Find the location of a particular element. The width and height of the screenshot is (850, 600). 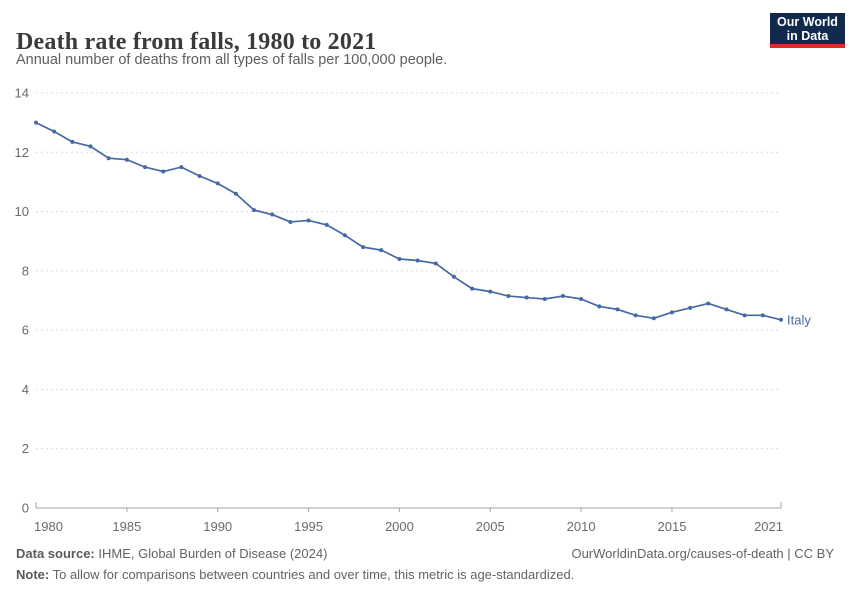

y-axis-tick-label: 6 is located at coordinates (25, 330).